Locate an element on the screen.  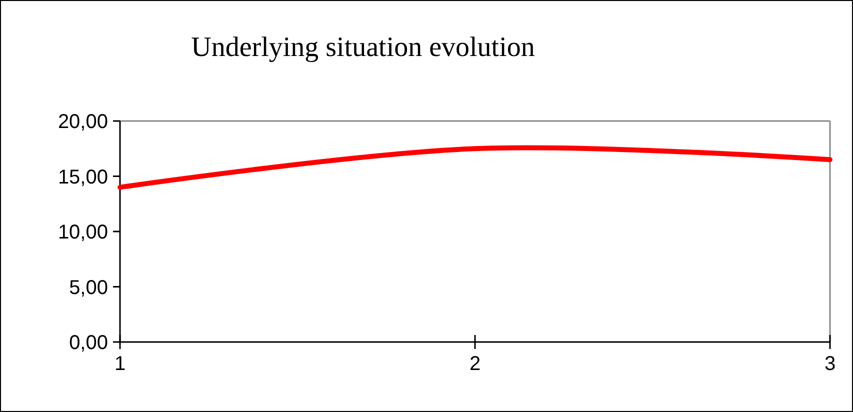
y-tick-label: 0,00 is located at coordinates (88, 343).